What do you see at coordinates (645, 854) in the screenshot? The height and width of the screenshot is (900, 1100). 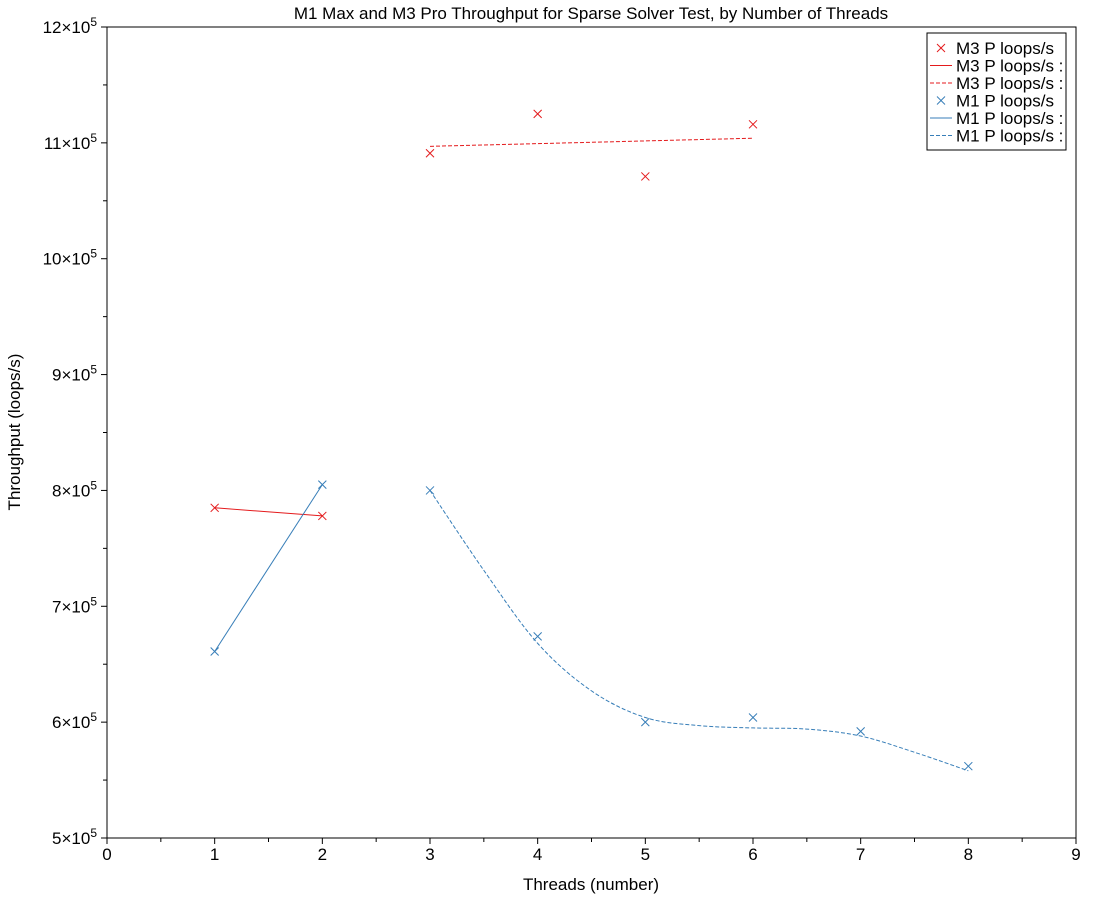 I see `x-tick-label: 5` at bounding box center [645, 854].